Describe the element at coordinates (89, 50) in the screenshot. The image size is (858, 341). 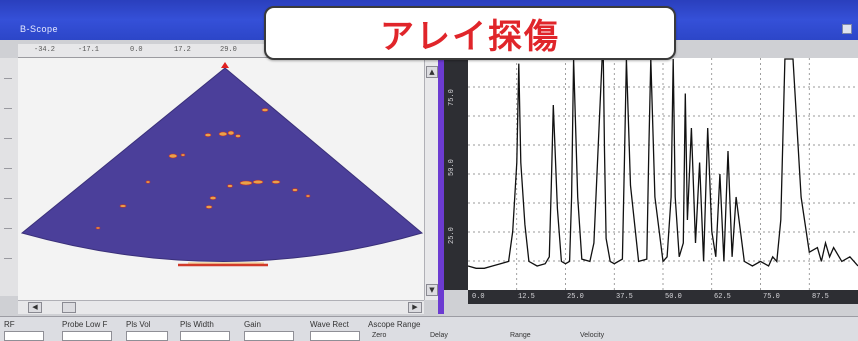
I see `ruler-tick: -17.1` at that location.